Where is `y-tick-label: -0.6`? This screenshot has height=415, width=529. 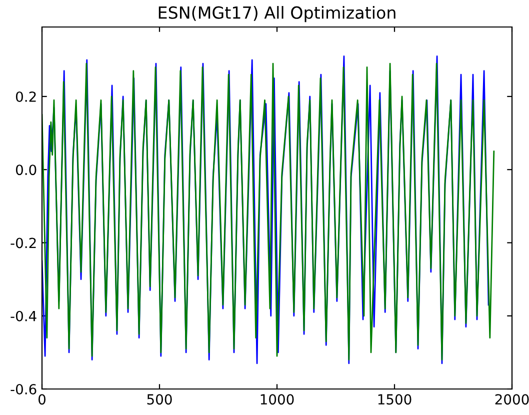
y-tick-label: -0.6 is located at coordinates (23, 389).